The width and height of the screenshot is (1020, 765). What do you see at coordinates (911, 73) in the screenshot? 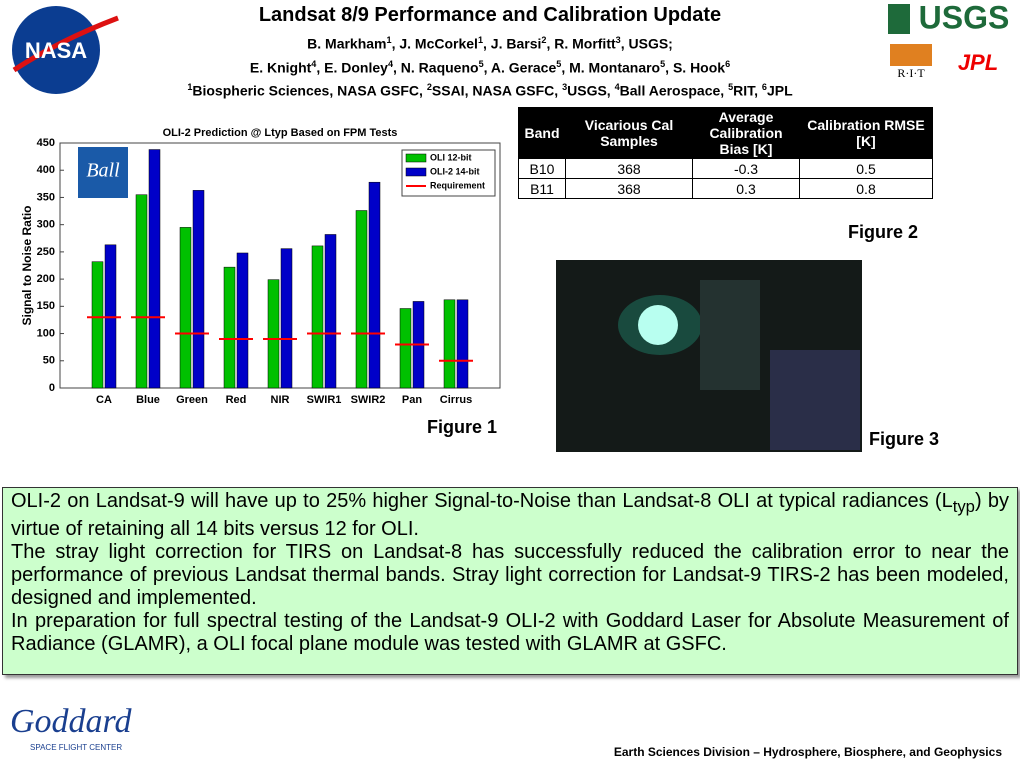
I see `rit-text: R·I·T` at bounding box center [911, 73].